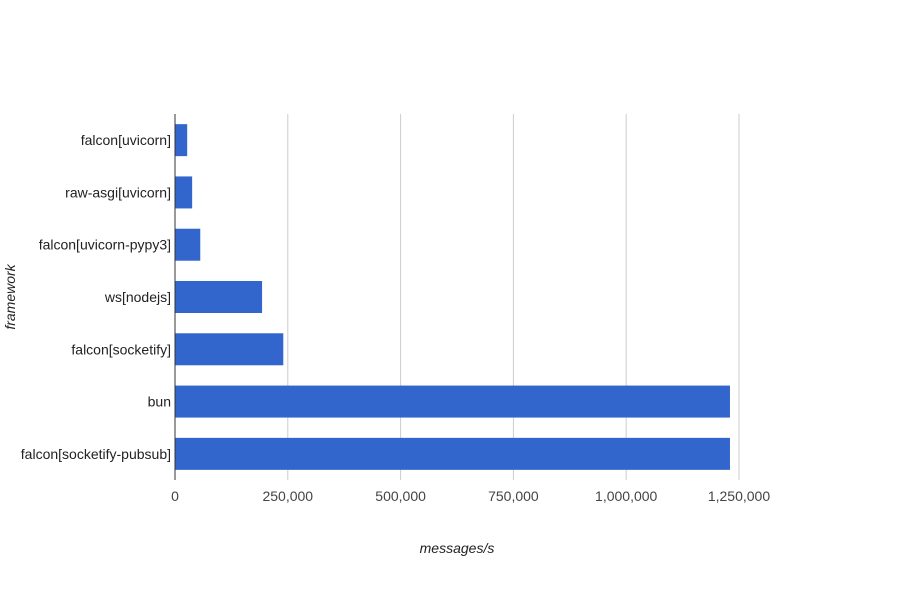 This screenshot has width=914, height=594. Describe the element at coordinates (175, 496) in the screenshot. I see `x-tick-label: 0` at that location.